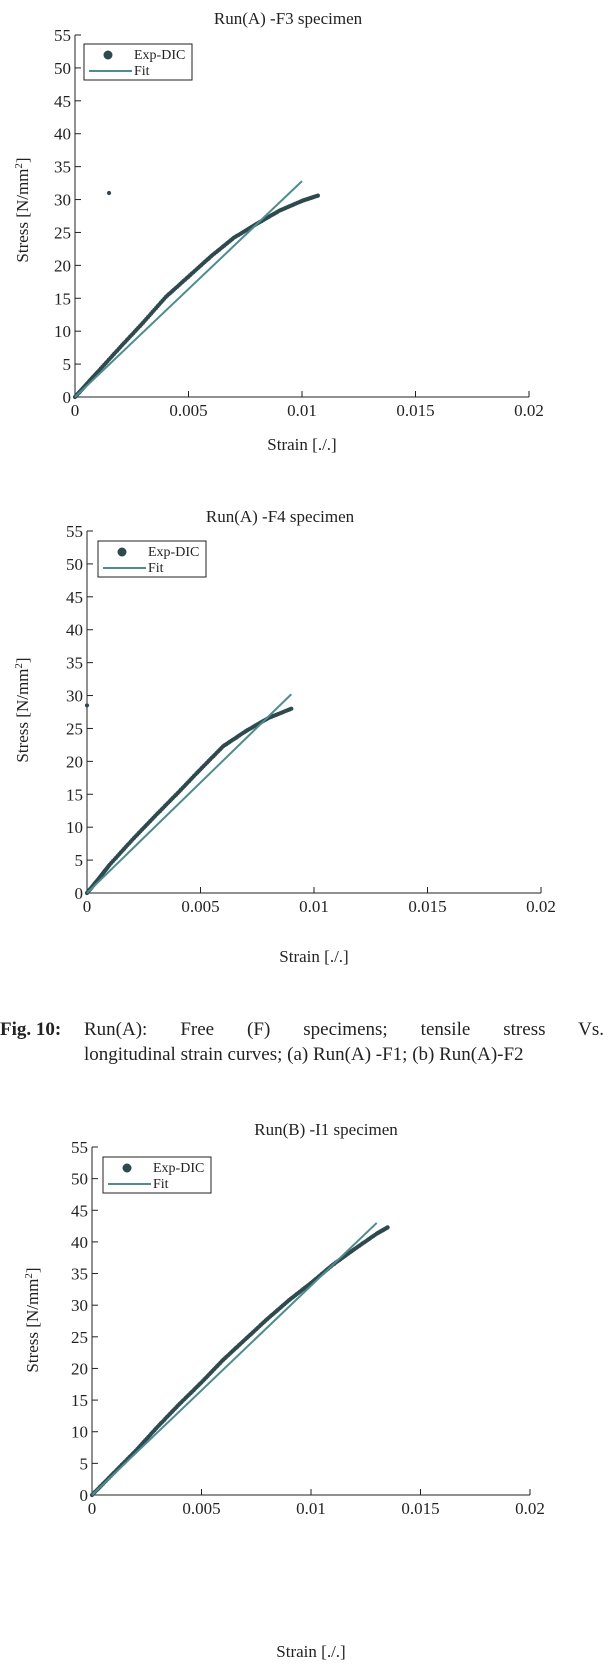 Image resolution: width=611 pixels, height=1668 pixels. I want to click on chart-title: Run(A) -F4 specimen, so click(280, 516).